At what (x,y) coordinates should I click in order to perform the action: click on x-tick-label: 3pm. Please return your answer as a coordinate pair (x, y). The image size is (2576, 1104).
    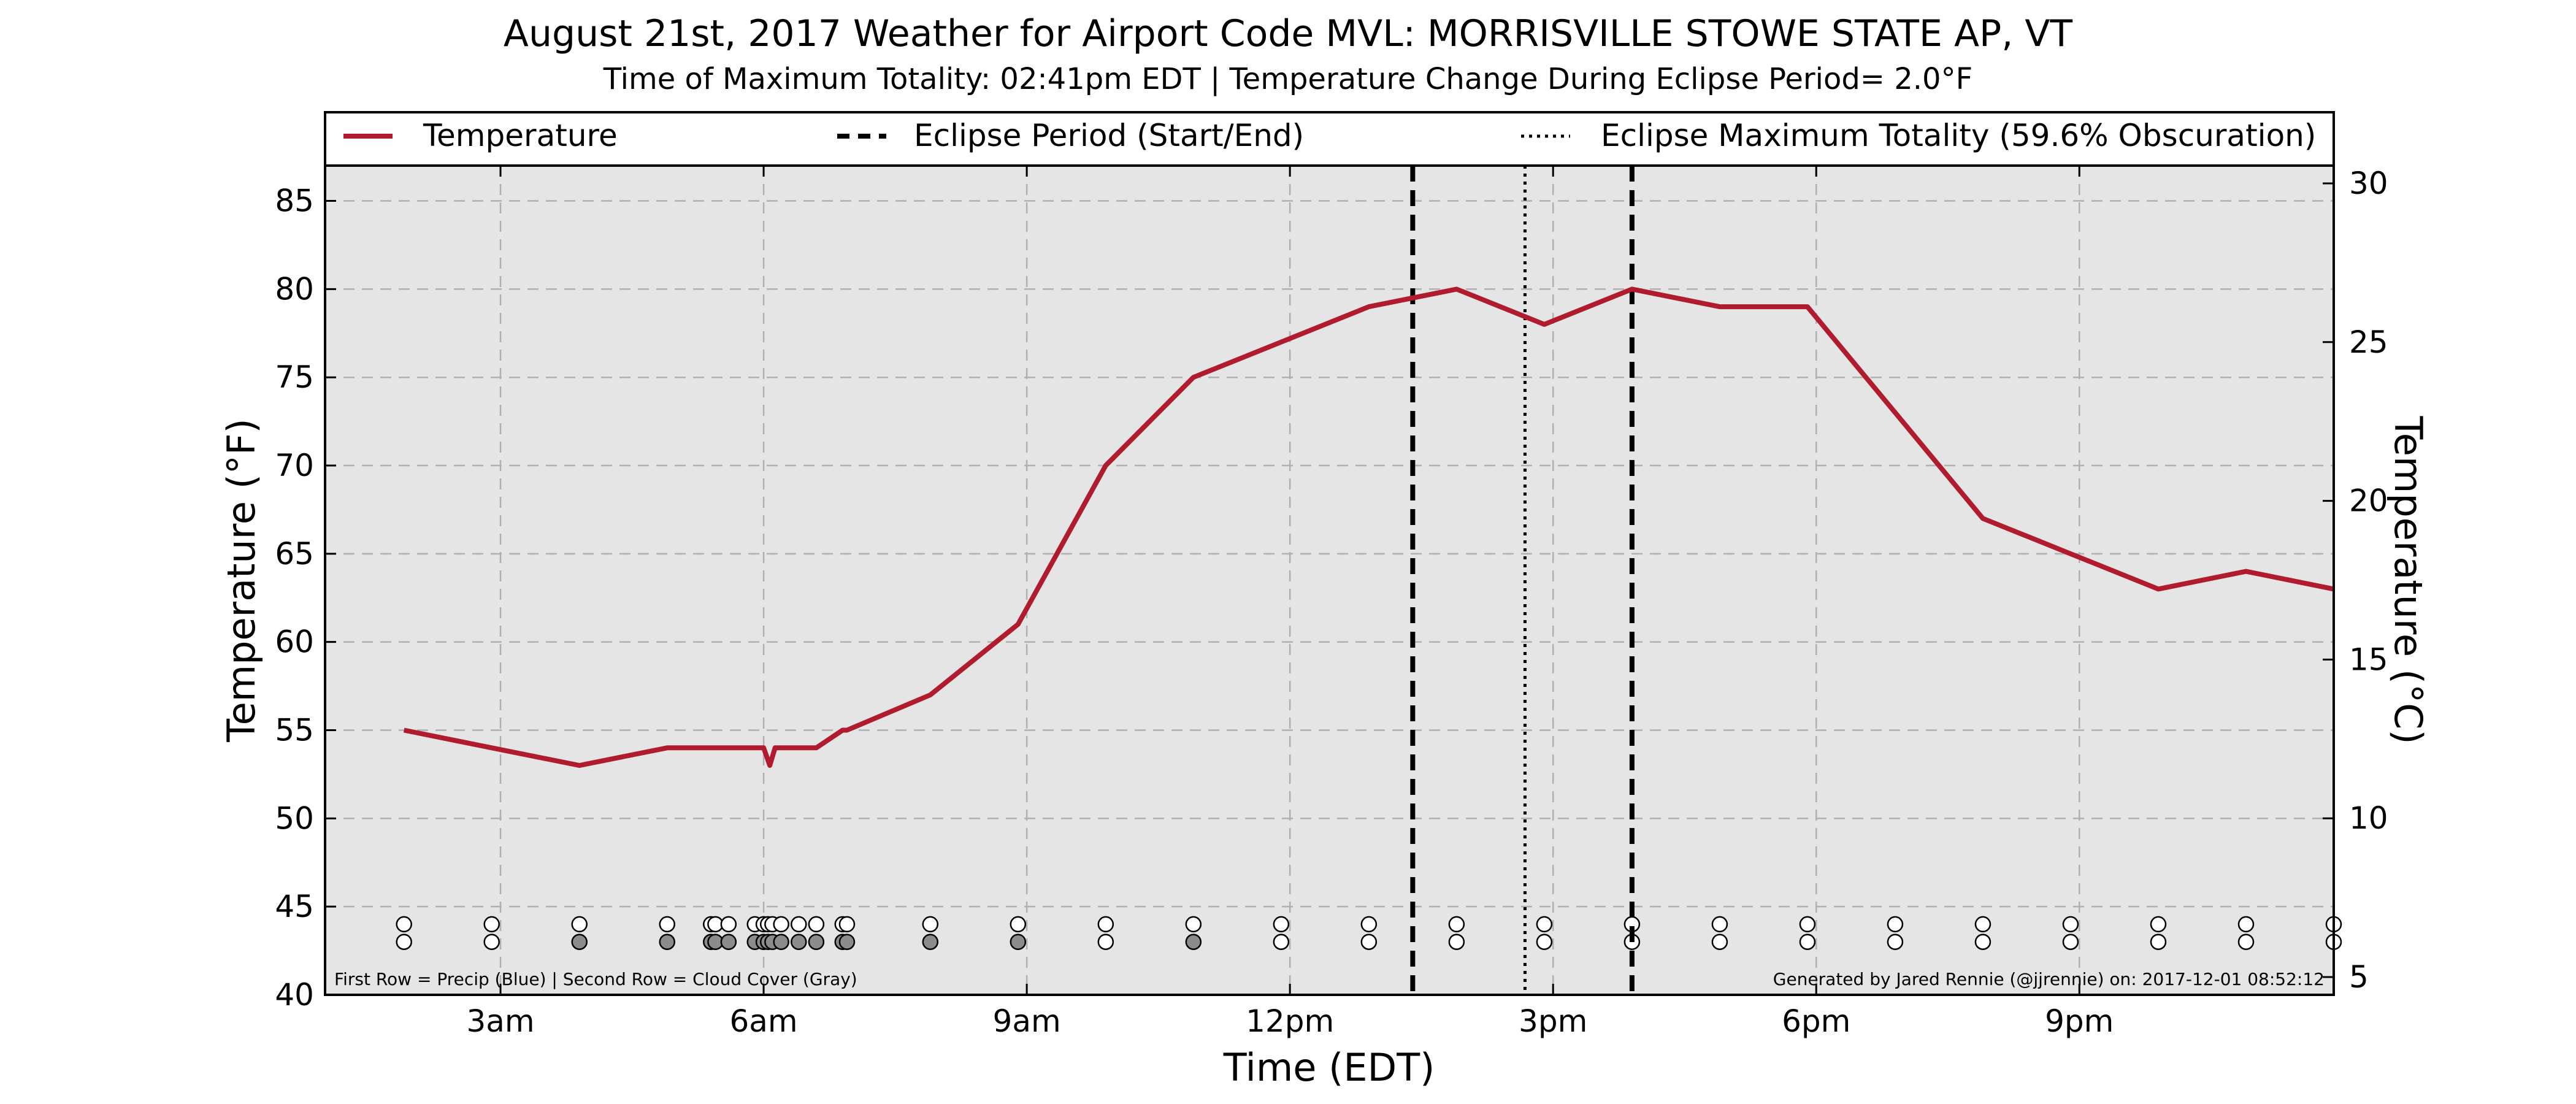
    Looking at the image, I should click on (1553, 1021).